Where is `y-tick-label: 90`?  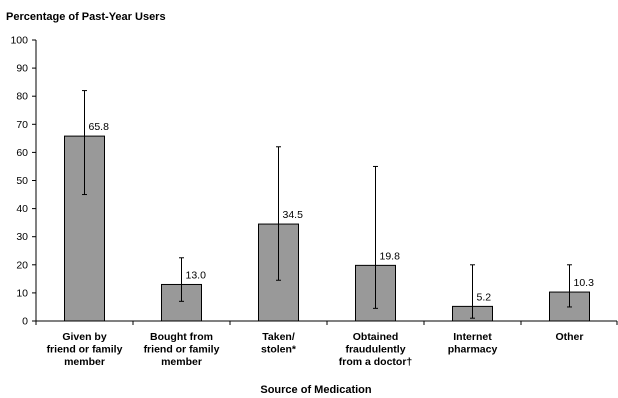
y-tick-label: 90 is located at coordinates (22, 69).